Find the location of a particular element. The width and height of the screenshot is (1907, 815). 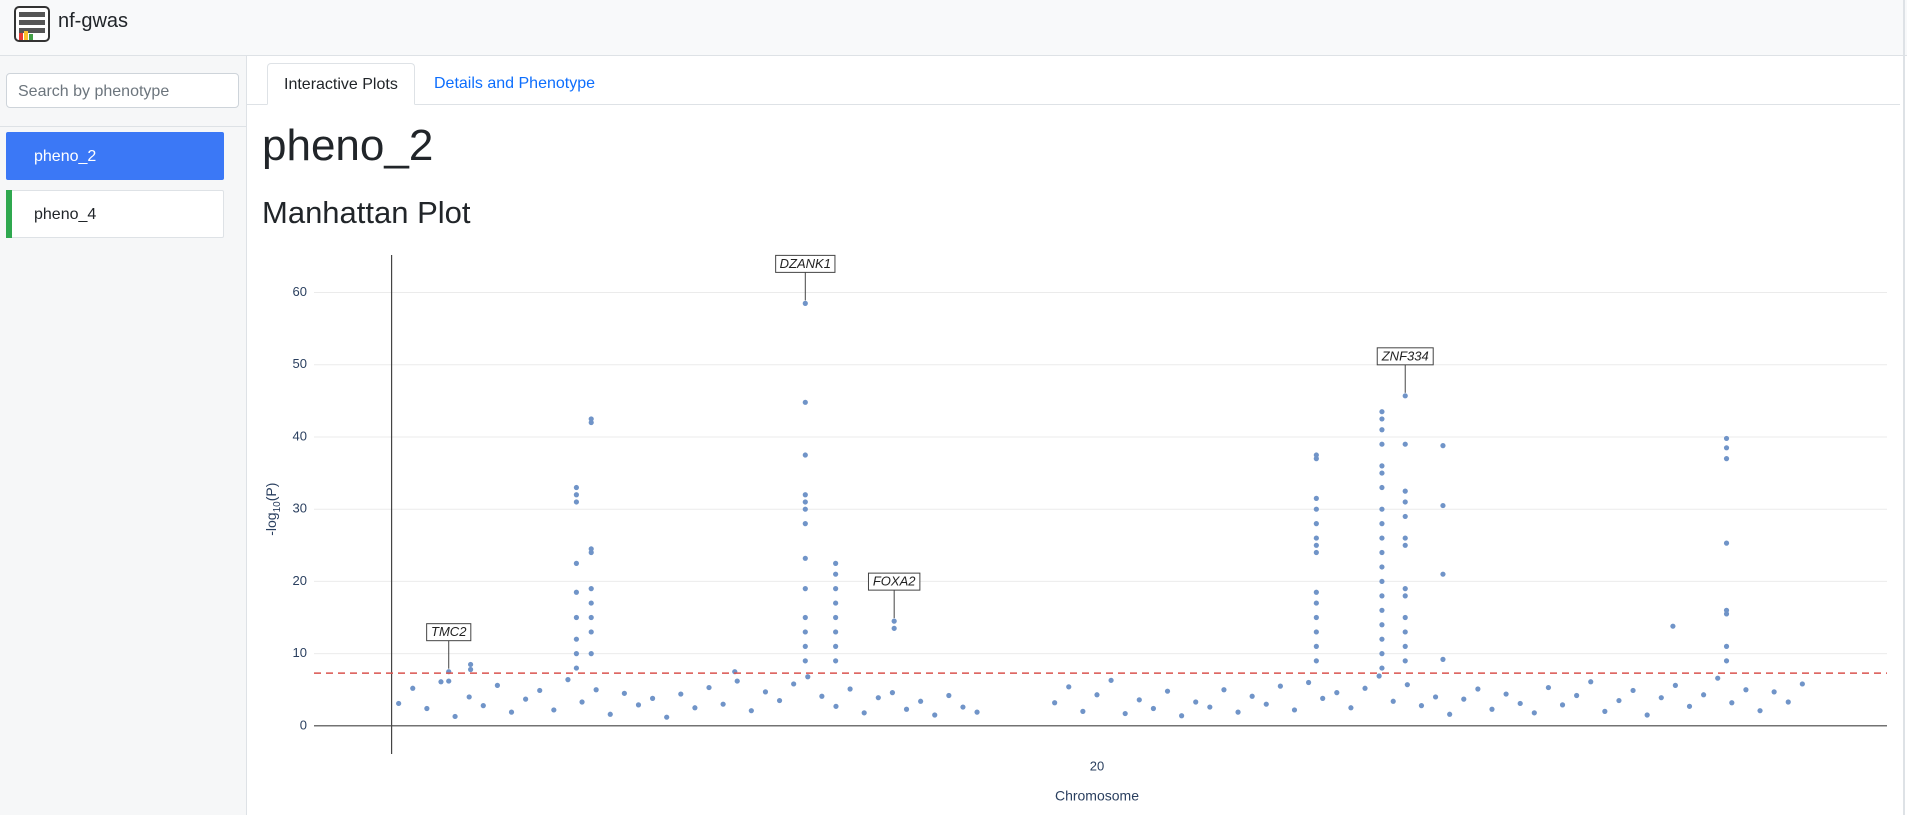

section-title: Manhattan Plot is located at coordinates (366, 212).